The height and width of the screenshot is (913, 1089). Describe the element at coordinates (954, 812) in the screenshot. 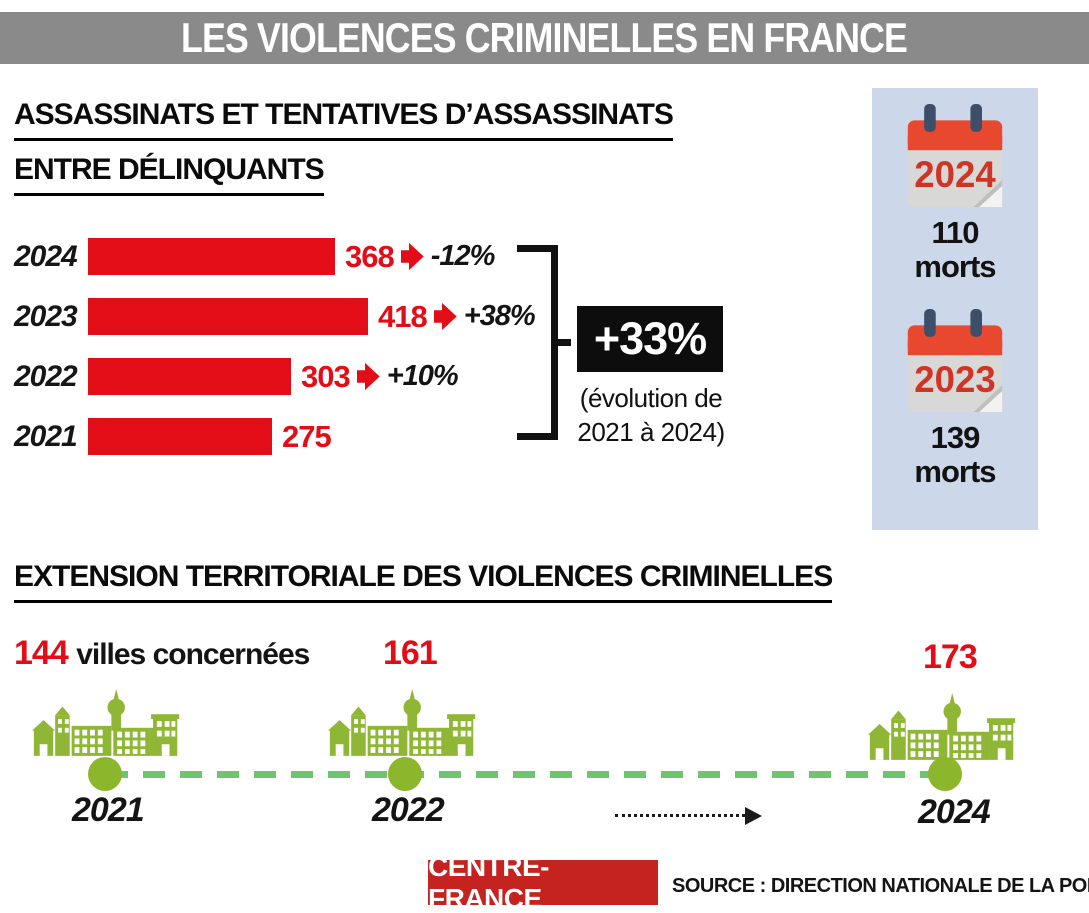

I see `timeline-year: 2024` at that location.